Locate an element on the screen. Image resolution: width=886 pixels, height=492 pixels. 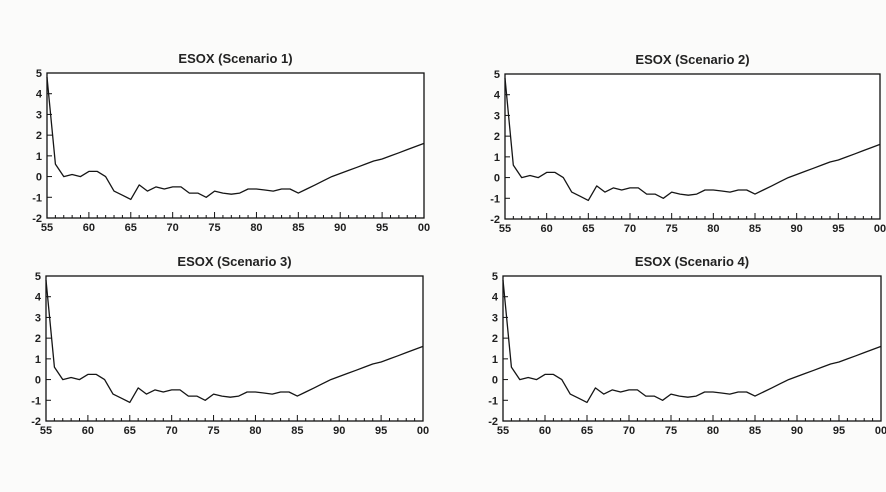
chart-title: ESOX (Scenario 4) is located at coordinates (692, 261).